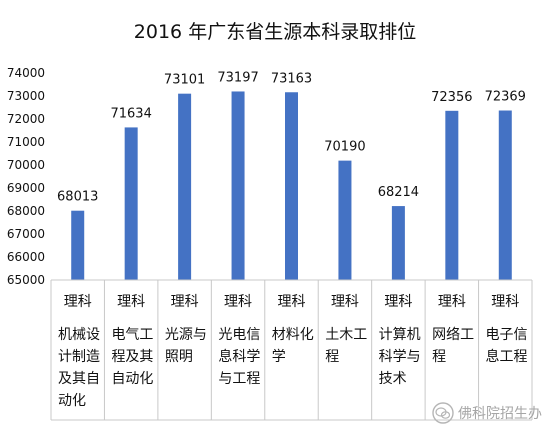 The image size is (550, 434). What do you see at coordinates (400, 335) in the screenshot?
I see `category-label: 计算机` at bounding box center [400, 335].